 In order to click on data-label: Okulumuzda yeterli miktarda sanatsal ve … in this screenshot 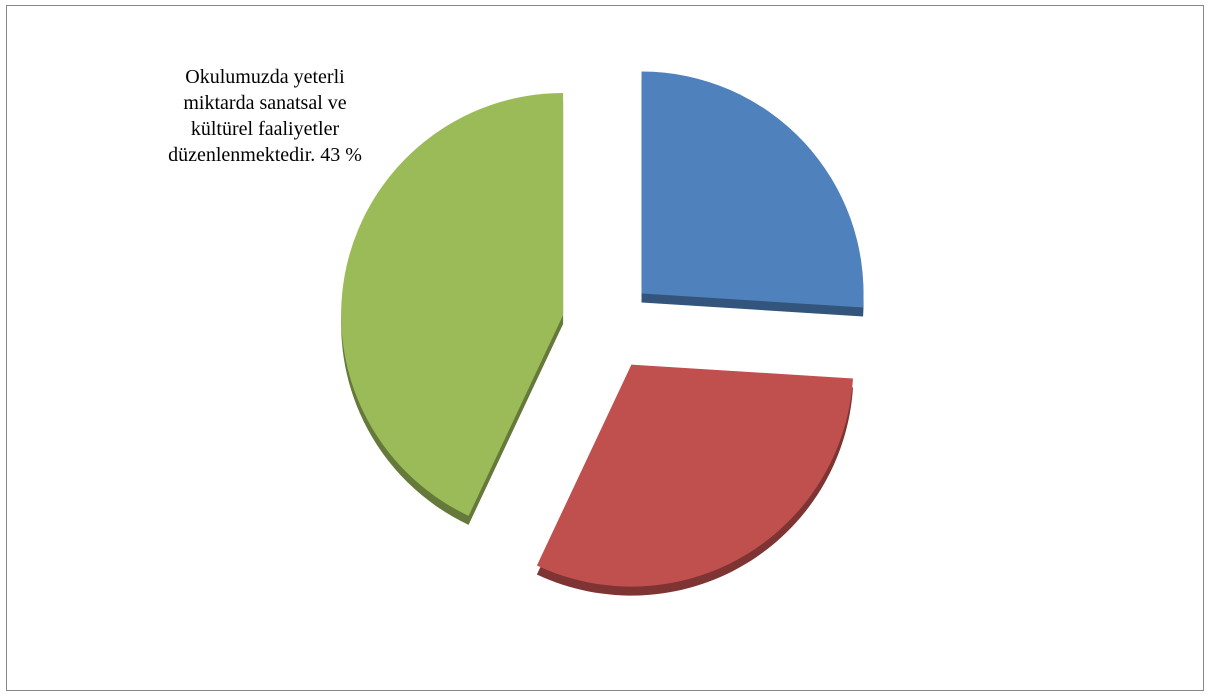, I will do `click(265, 116)`.